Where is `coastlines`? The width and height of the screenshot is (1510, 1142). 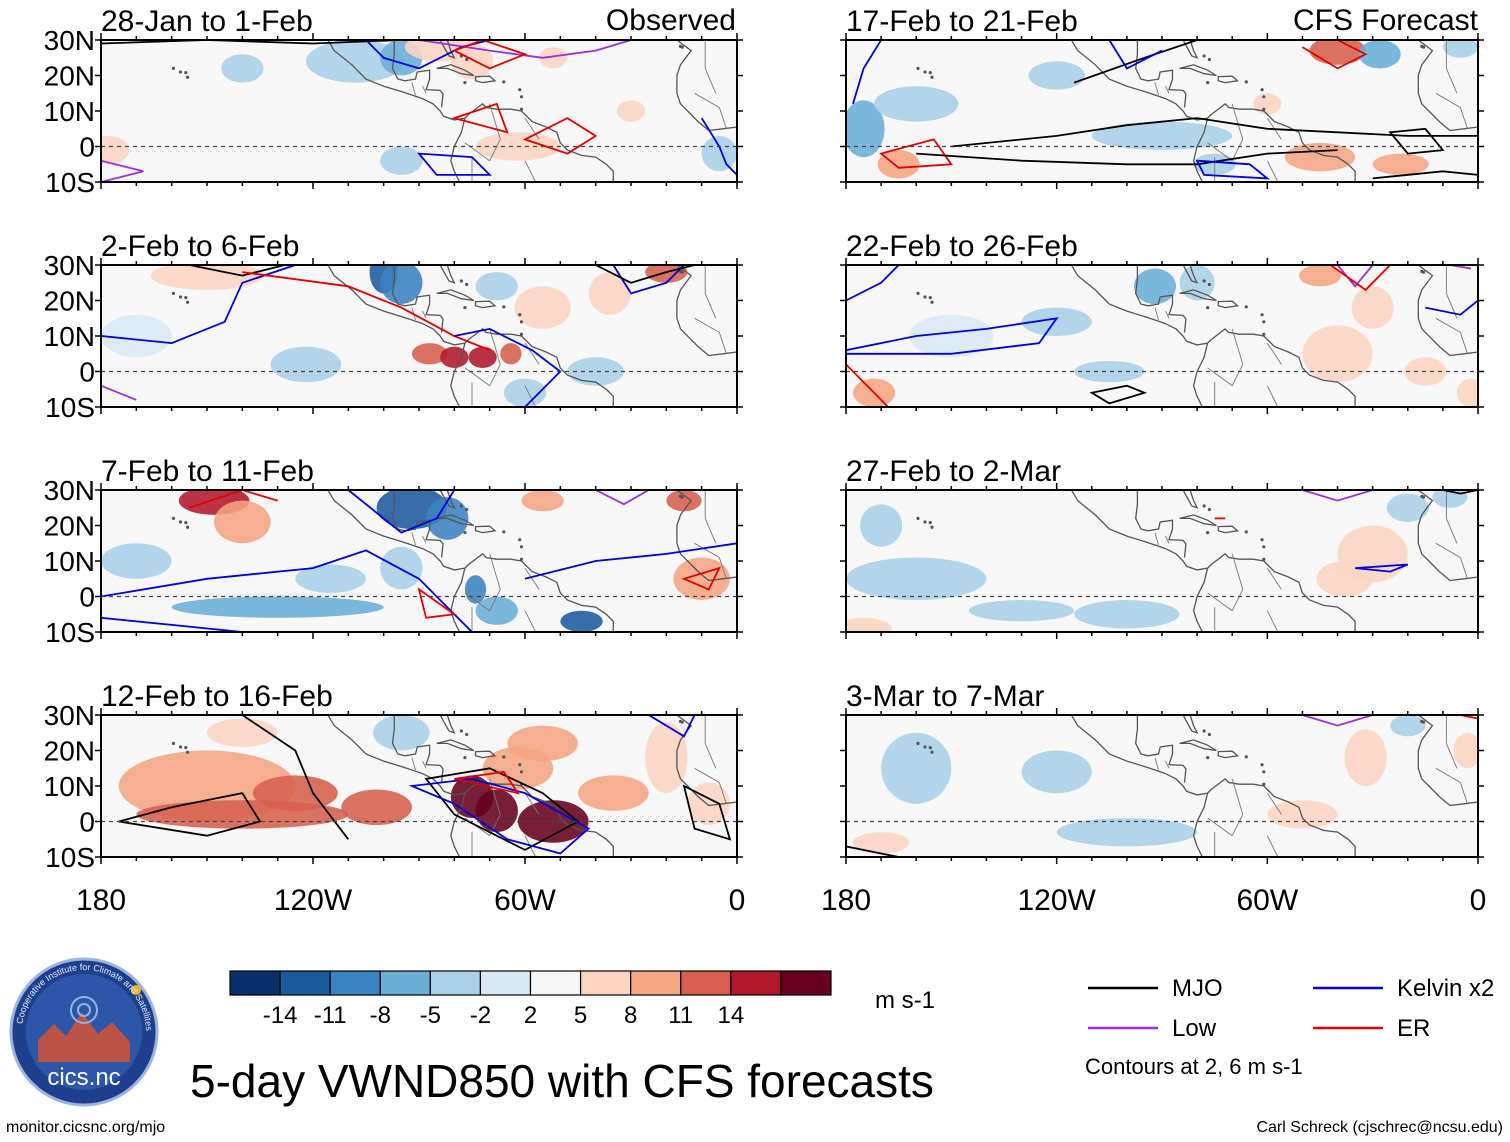
coastlines is located at coordinates (1197, 336).